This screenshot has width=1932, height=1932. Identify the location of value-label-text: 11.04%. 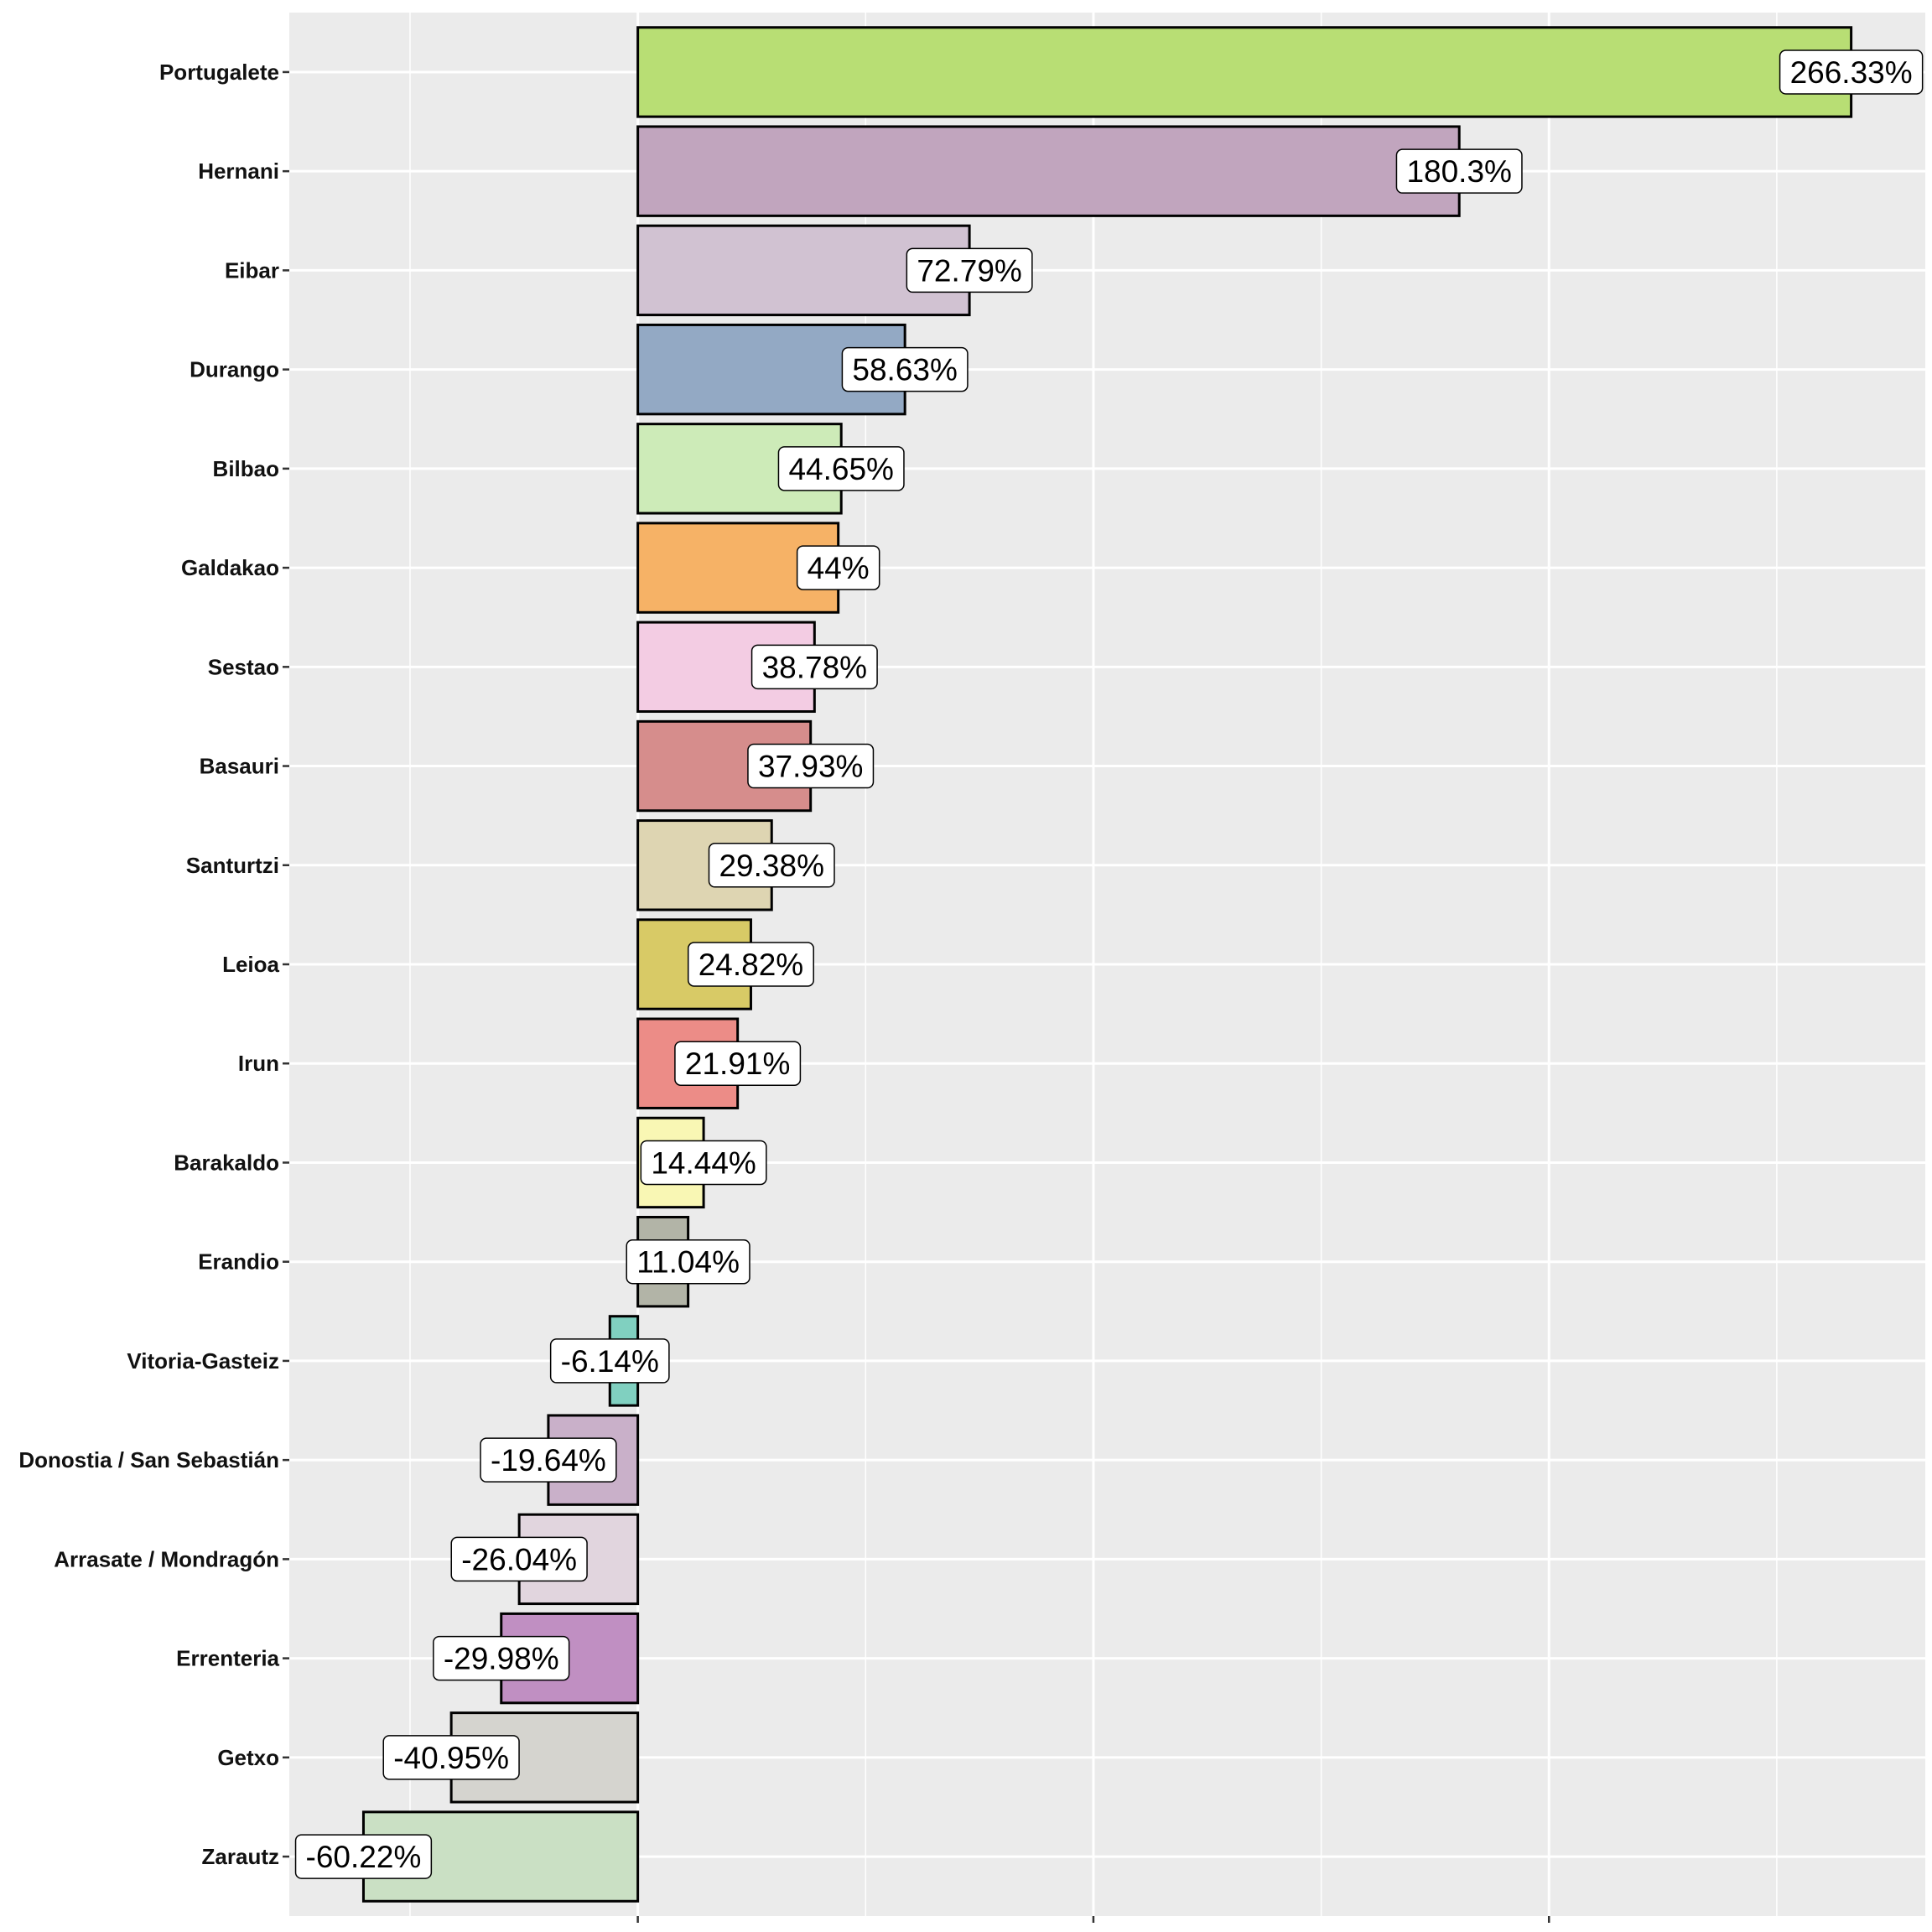
(688, 1262).